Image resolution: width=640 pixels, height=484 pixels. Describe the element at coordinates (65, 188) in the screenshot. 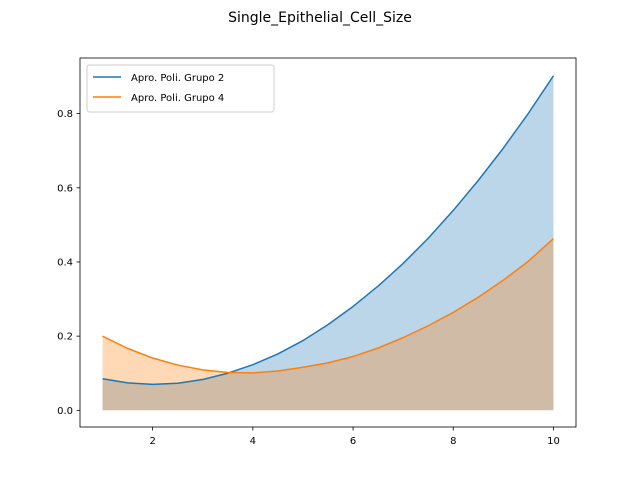

I see `y-tick-label: 0.6` at that location.